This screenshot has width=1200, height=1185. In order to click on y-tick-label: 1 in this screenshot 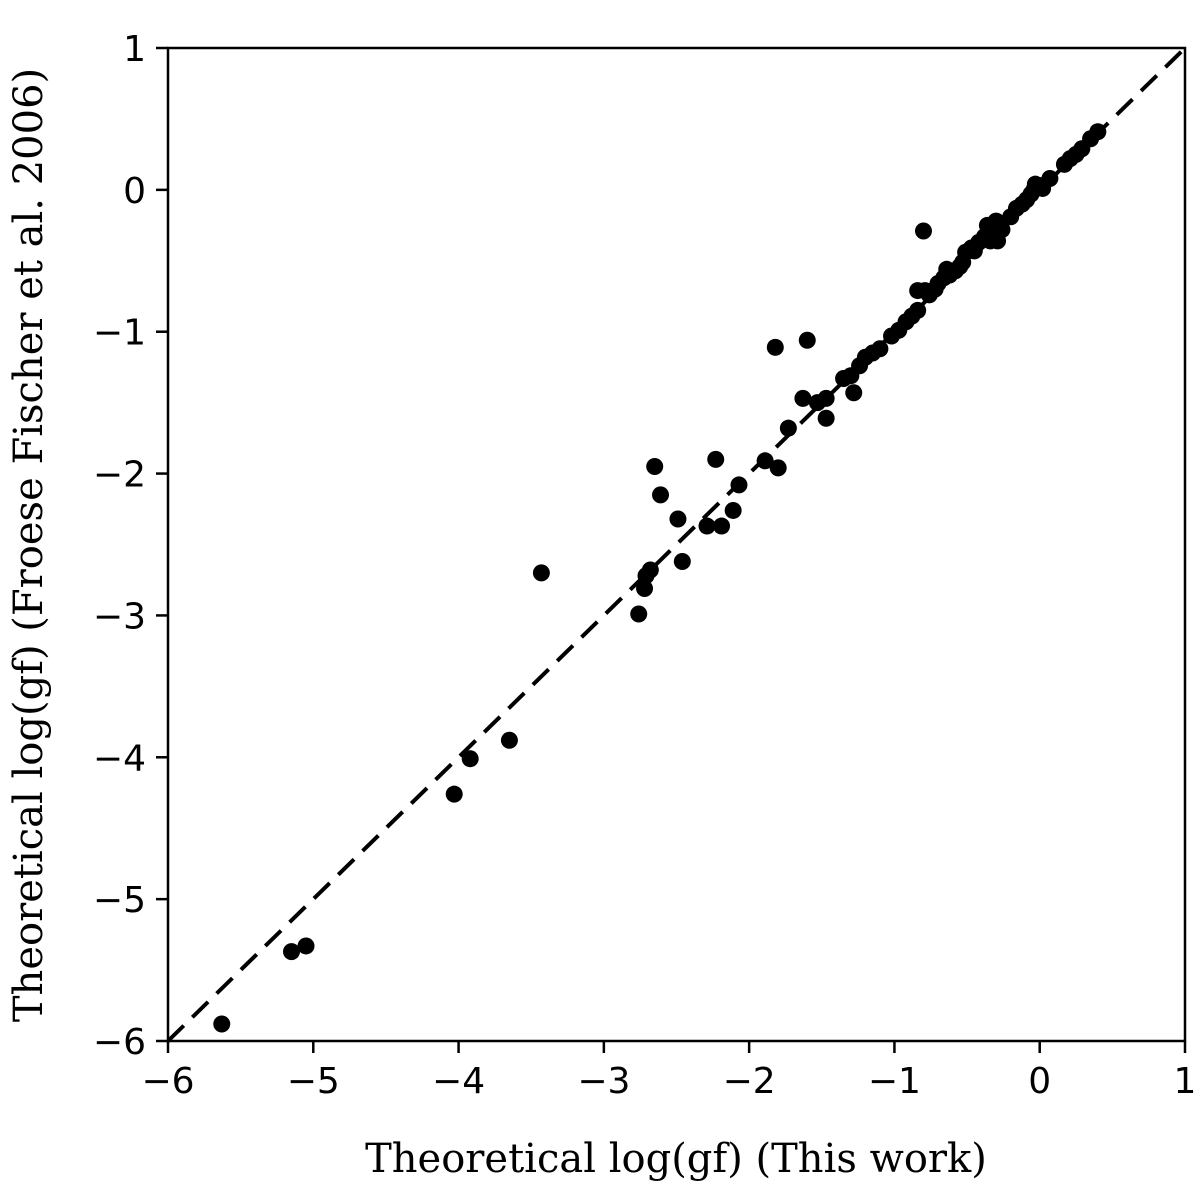, I will do `click(134, 49)`.